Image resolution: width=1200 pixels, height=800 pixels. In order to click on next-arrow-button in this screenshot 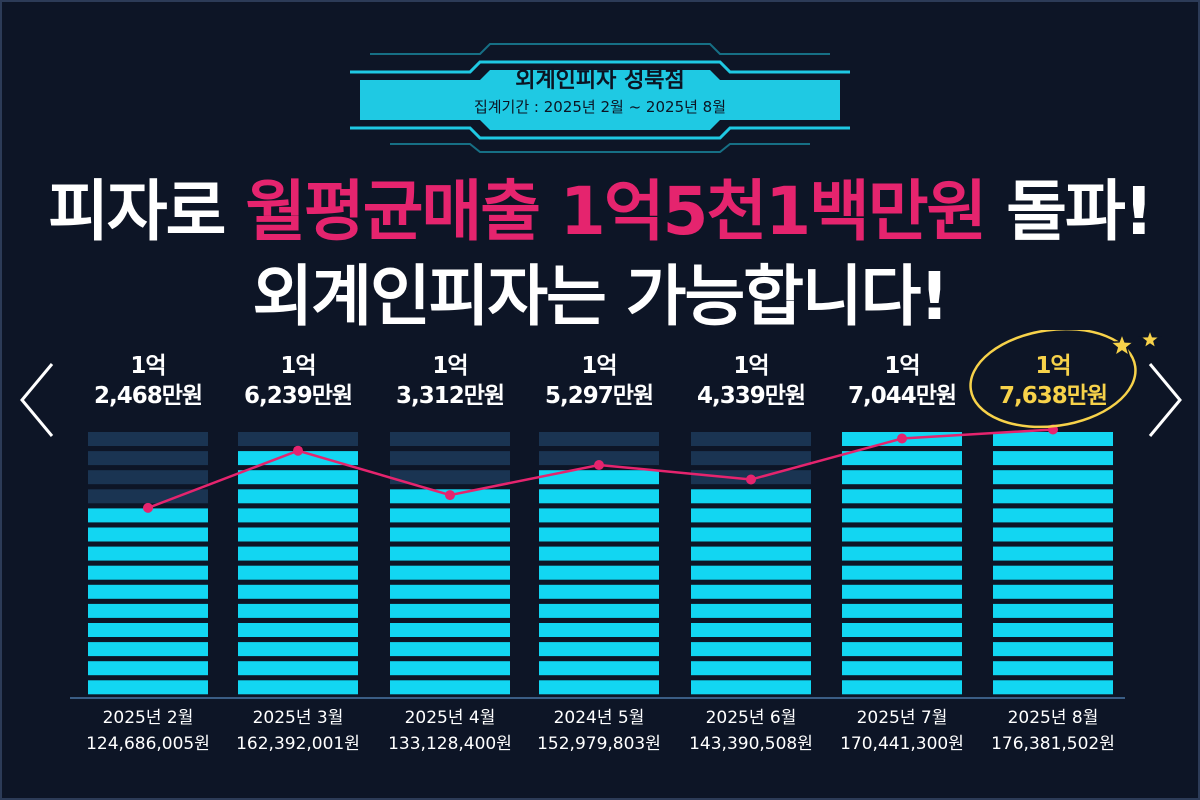, I will do `click(1163, 400)`.